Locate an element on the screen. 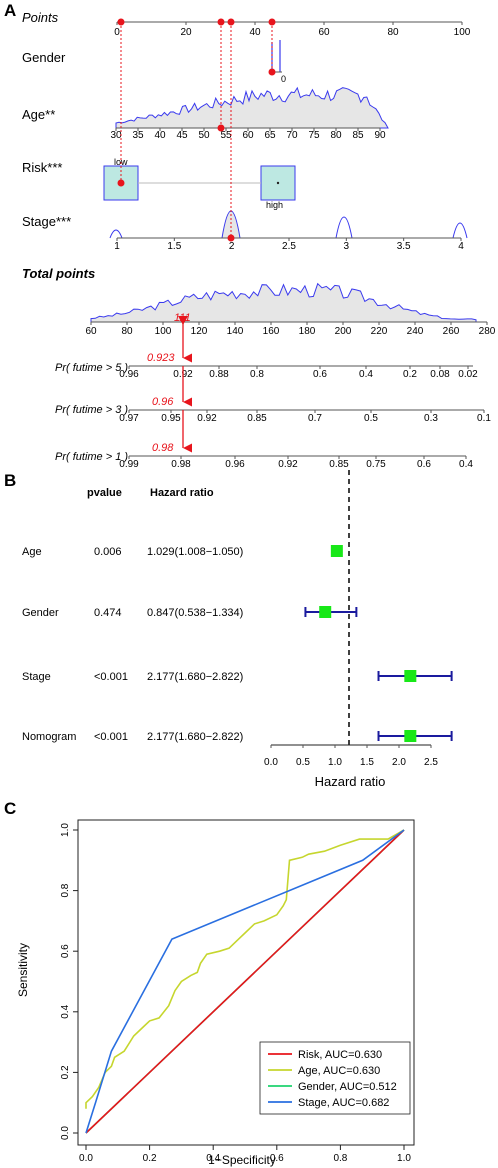 This screenshot has height=1168, width=498. row-label-age: Age** is located at coordinates (38, 114).